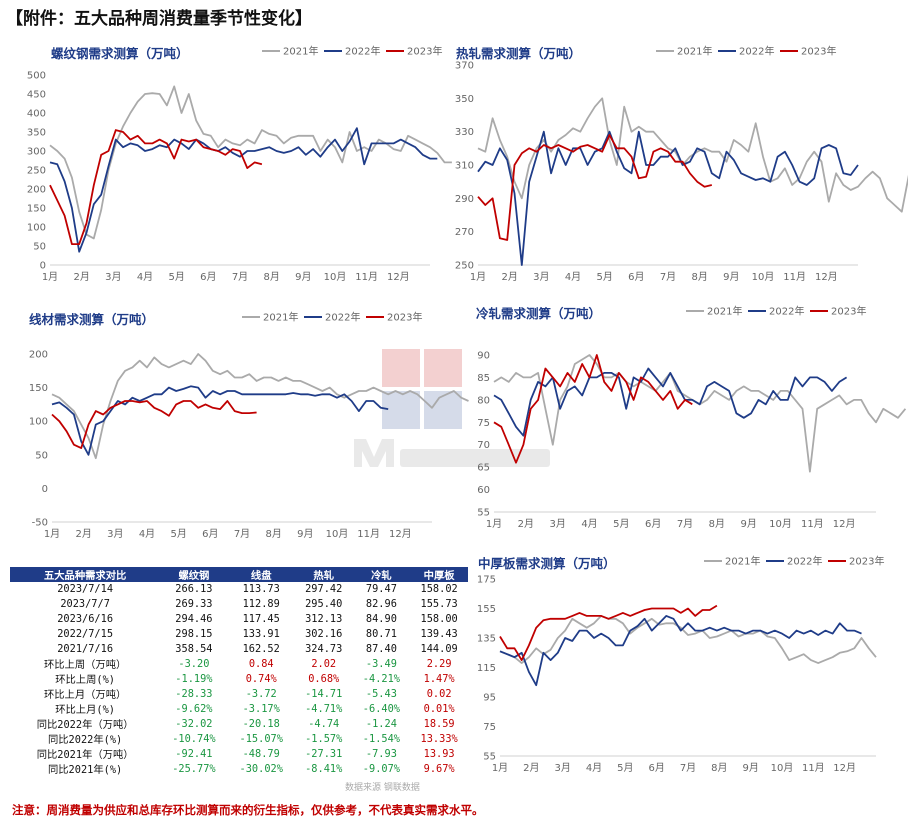  Describe the element at coordinates (36, 152) in the screenshot. I see `y-tick-label: 300` at that location.